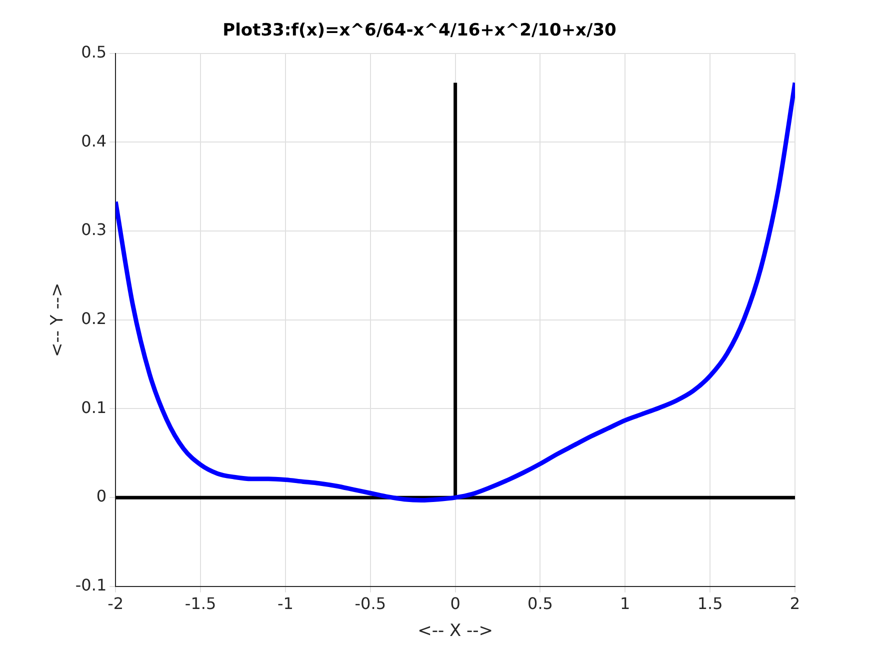  What do you see at coordinates (101, 496) in the screenshot?
I see `y-tick-label: 0` at bounding box center [101, 496].